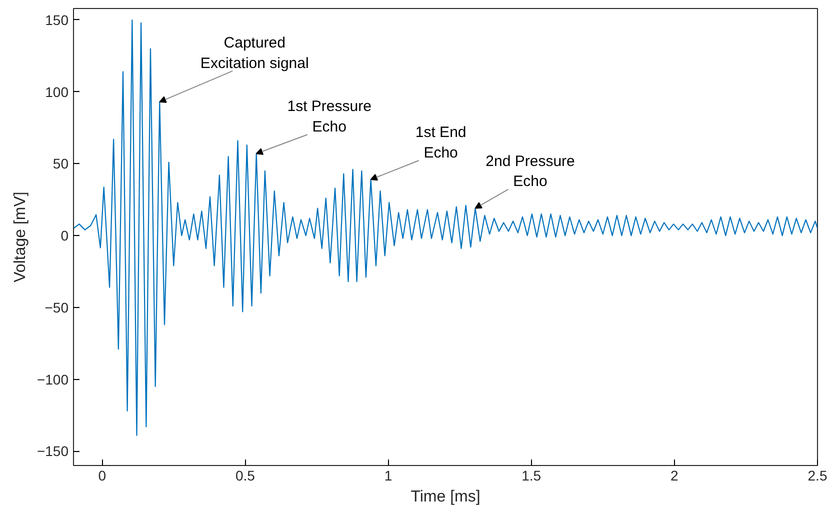 The width and height of the screenshot is (830, 519). Describe the element at coordinates (818, 476) in the screenshot. I see `x-tick-label: 2.5` at that location.